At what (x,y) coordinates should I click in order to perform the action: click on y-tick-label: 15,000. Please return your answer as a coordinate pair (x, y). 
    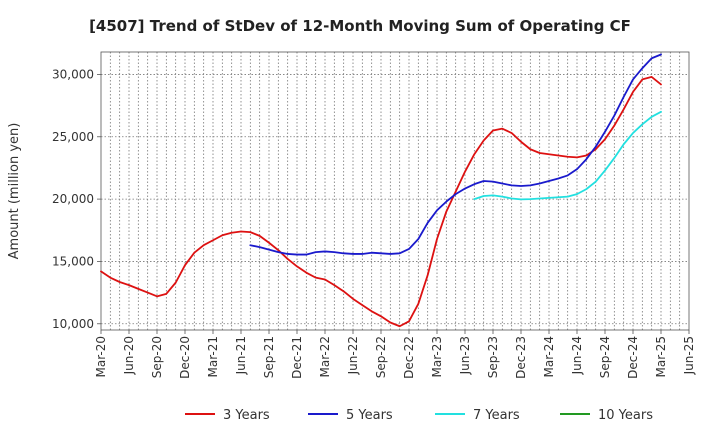
    Looking at the image, I should click on (73, 261).